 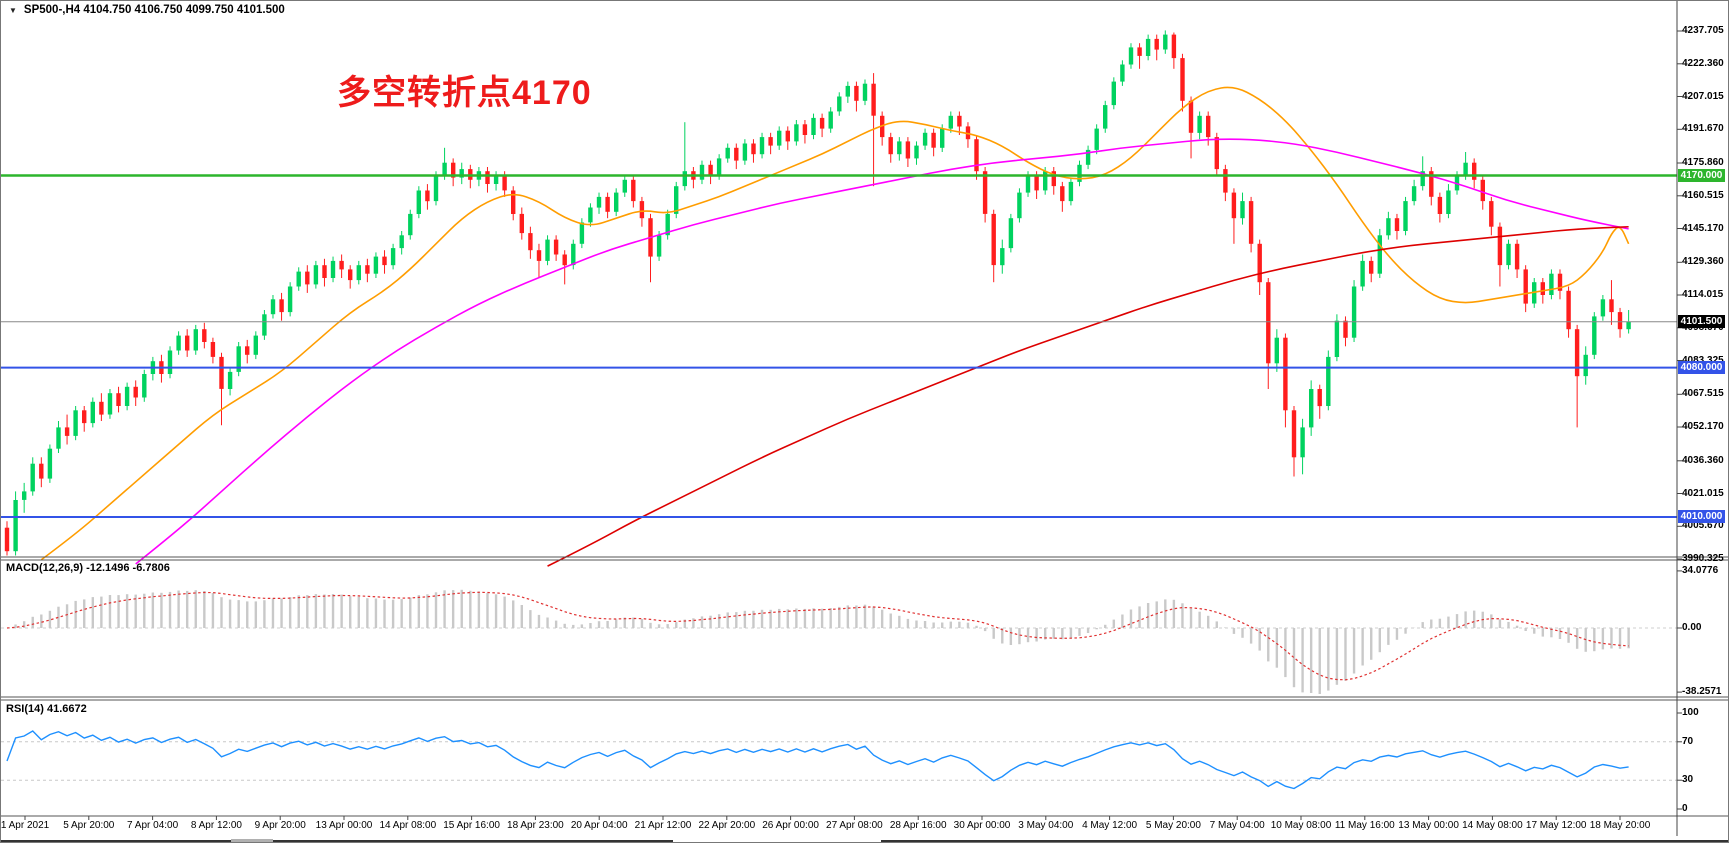 What do you see at coordinates (1690, 712) in the screenshot?
I see `rsi-axis-label: 100` at bounding box center [1690, 712].